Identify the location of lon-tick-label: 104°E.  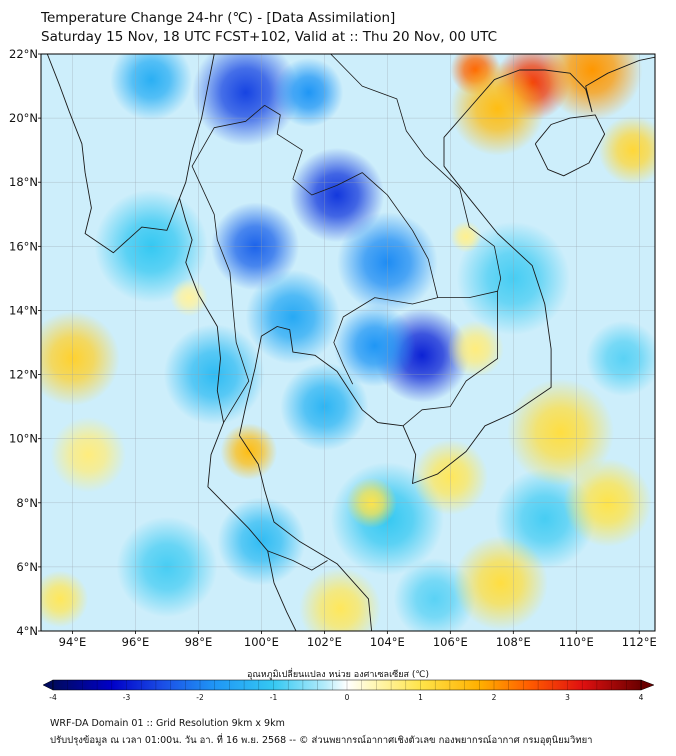
(387, 642).